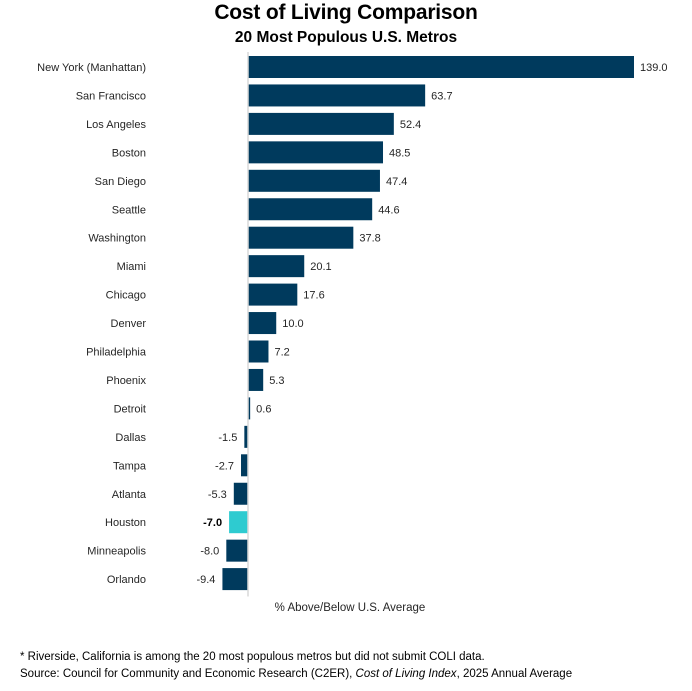  Describe the element at coordinates (246, 436) in the screenshot. I see `bar-dallas` at that location.